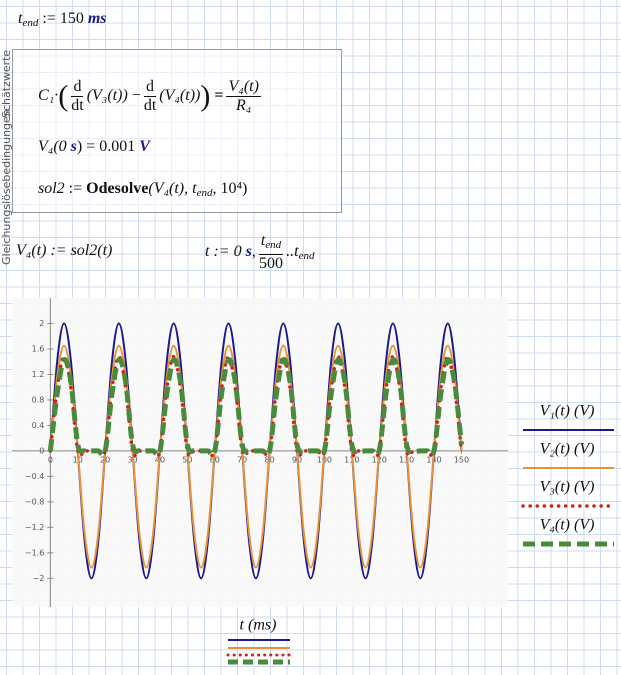 This screenshot has height=675, width=621. I want to click on y-tick-label: 1.6, so click(38, 348).